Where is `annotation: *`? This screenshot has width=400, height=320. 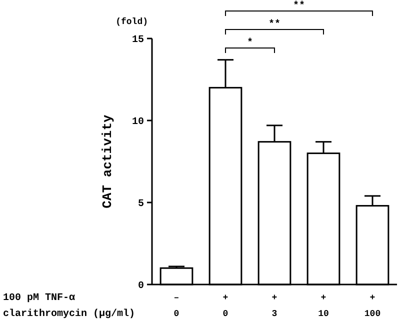 annotation: * is located at coordinates (250, 43).